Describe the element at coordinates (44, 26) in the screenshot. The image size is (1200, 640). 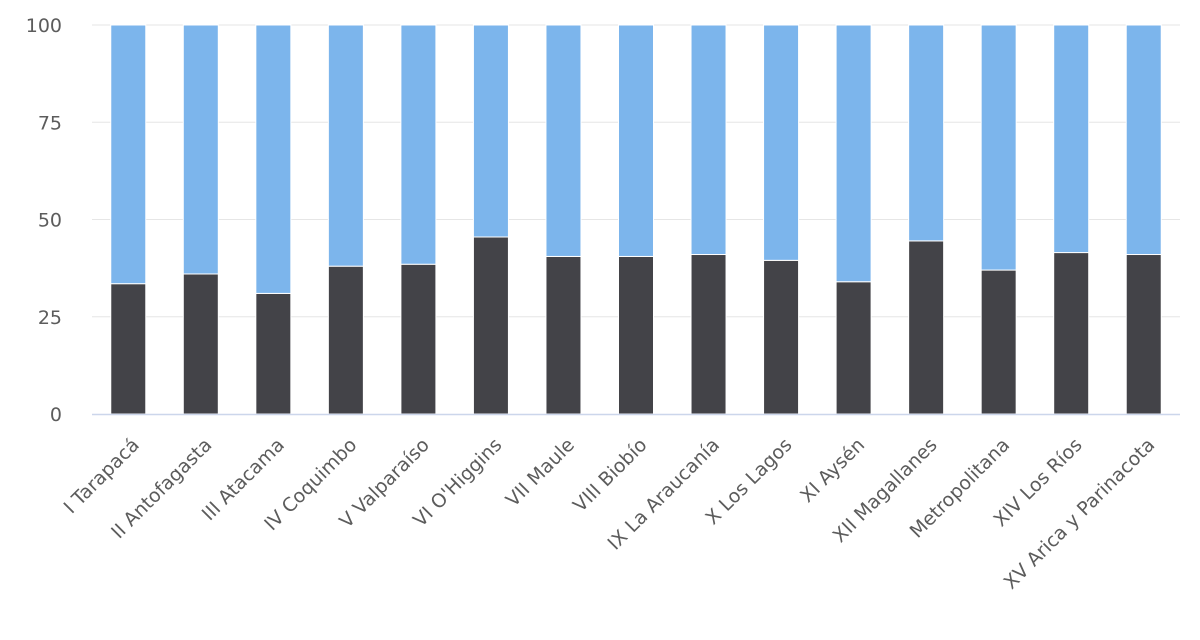
I see `y-tick-label: 100` at that location.